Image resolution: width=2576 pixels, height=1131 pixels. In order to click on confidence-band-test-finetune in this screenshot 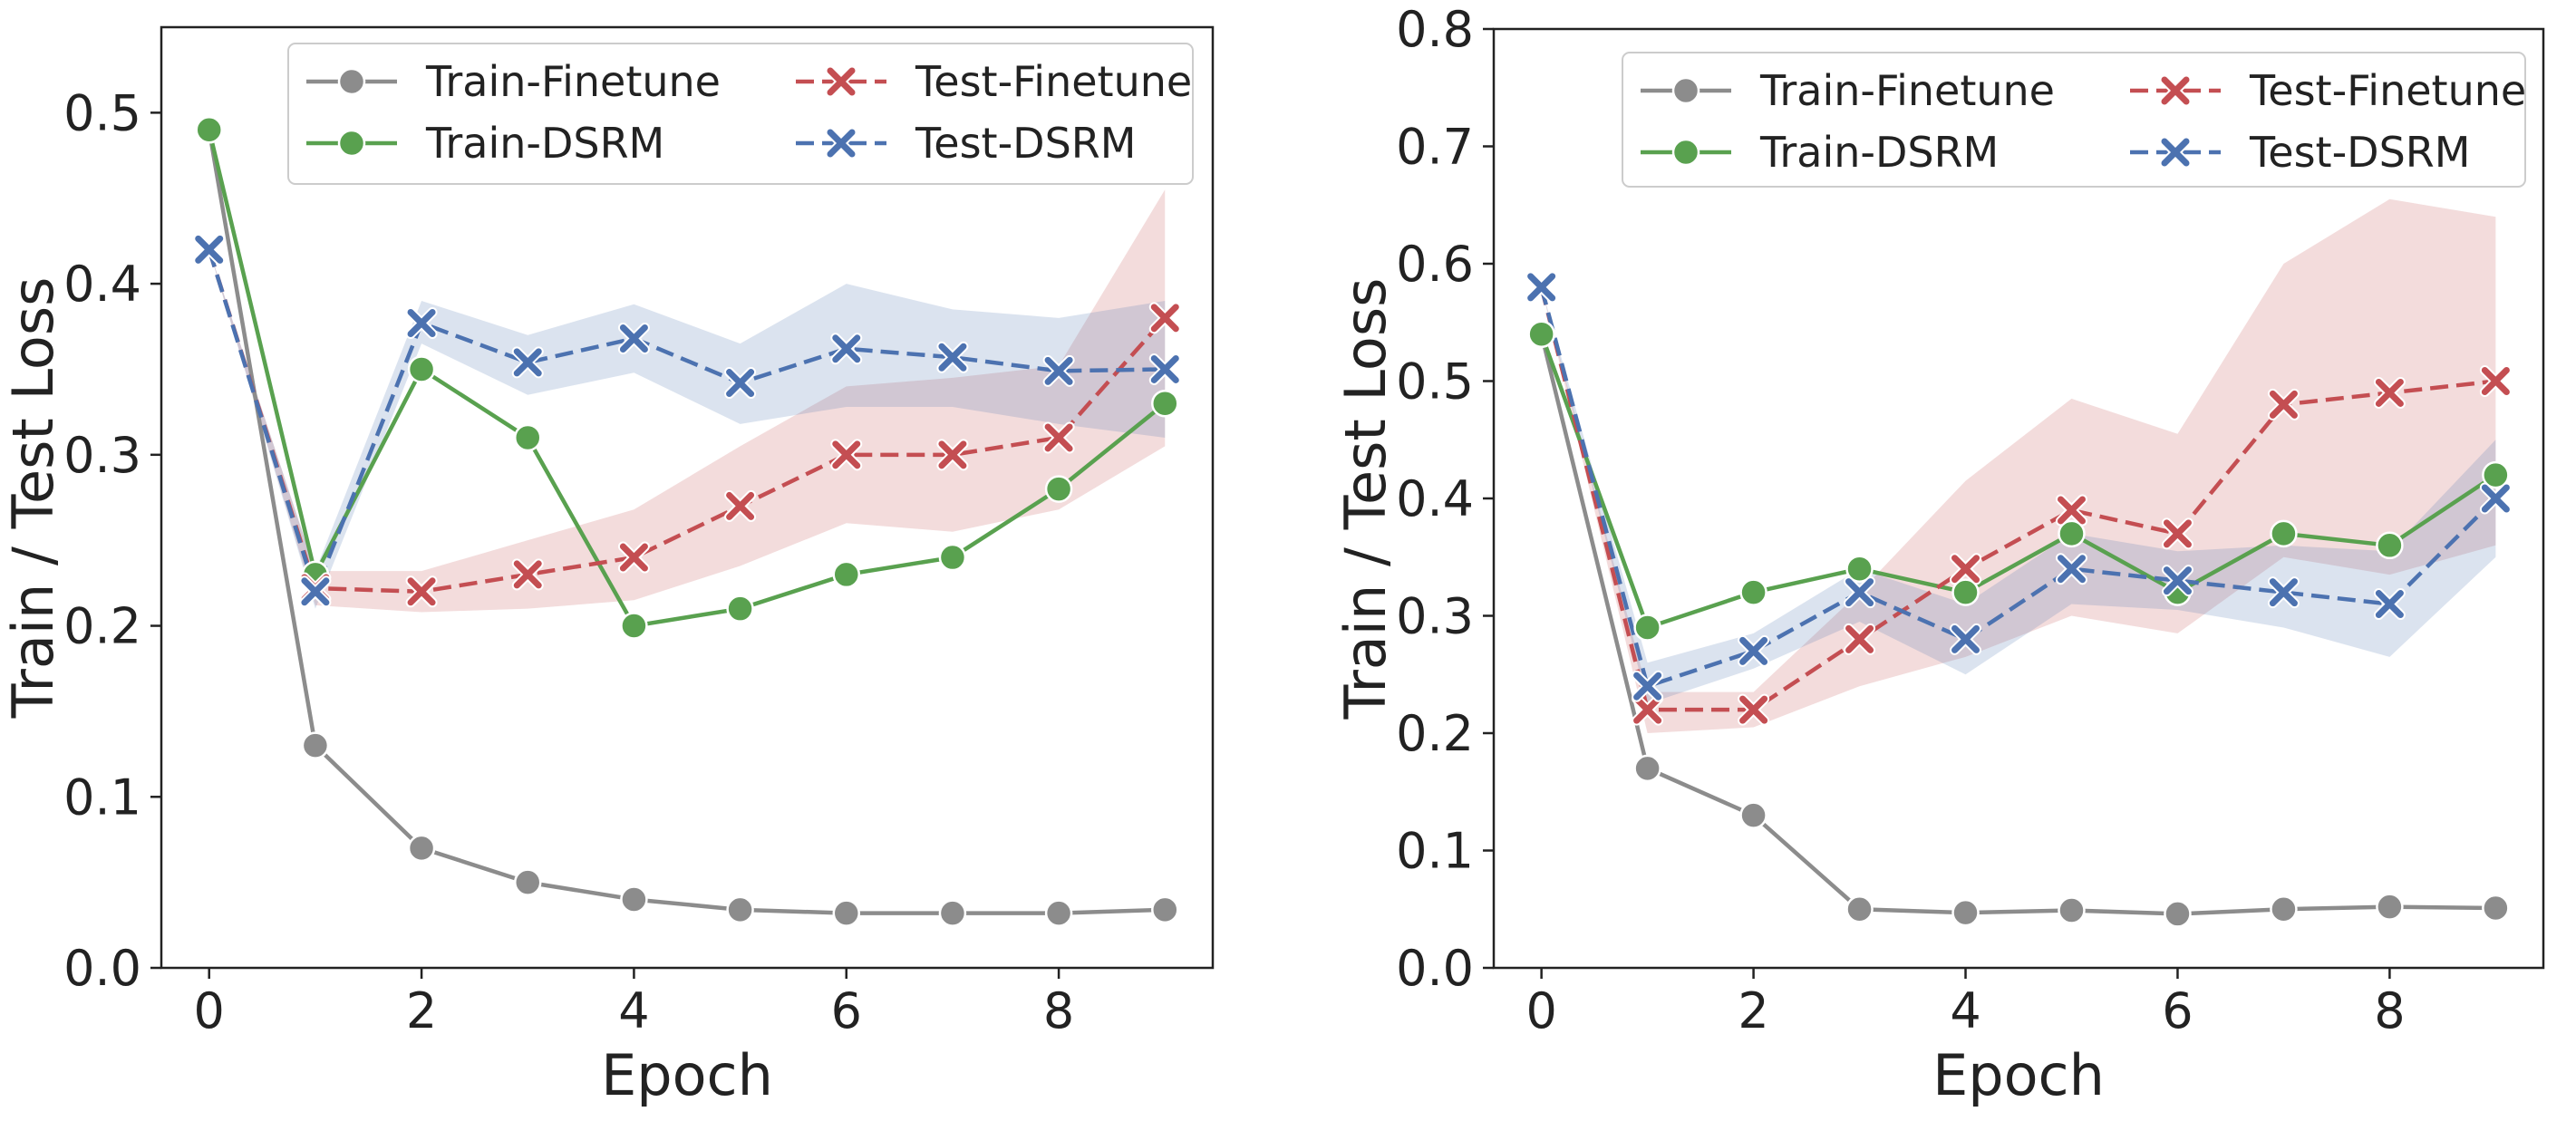, I will do `click(687, 401)`.